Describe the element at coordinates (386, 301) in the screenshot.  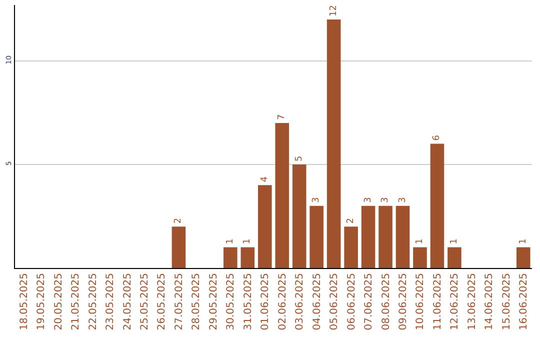
I see `x-tick-label: 08.06.2025` at that location.